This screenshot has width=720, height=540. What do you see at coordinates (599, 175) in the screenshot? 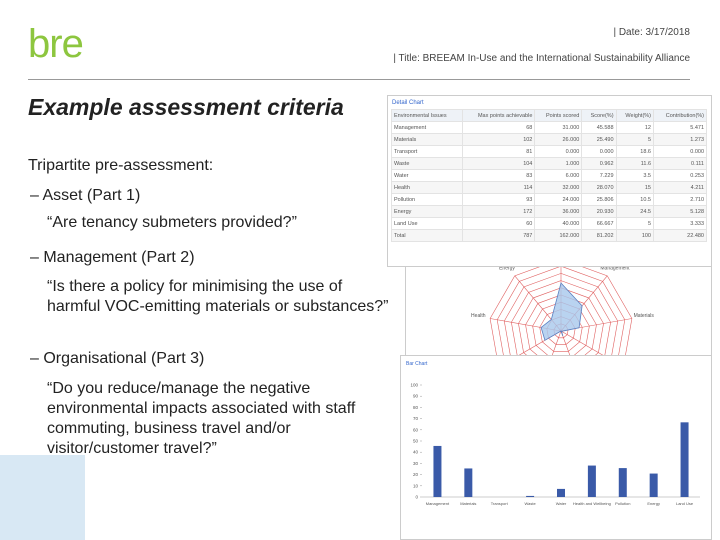
I see `cell: 7.229` at bounding box center [599, 175].